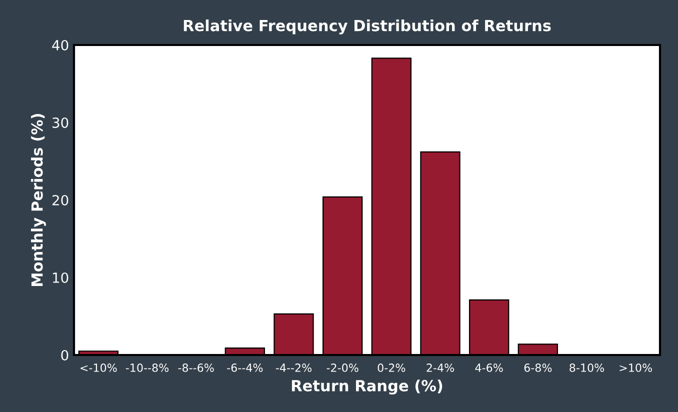 The image size is (678, 412). I want to click on x-tick-label: -4--2%, so click(294, 368).